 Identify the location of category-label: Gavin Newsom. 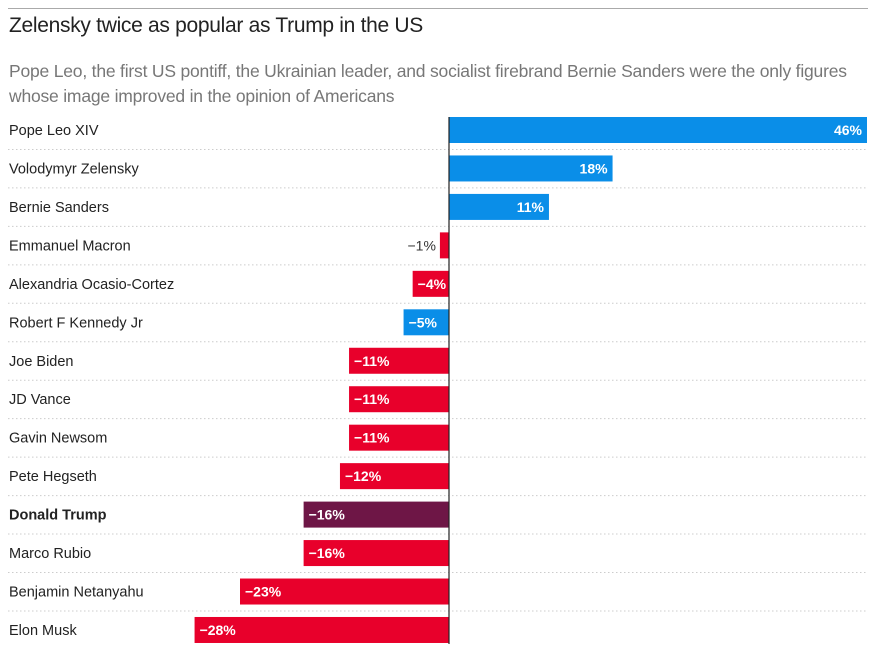
(58, 439).